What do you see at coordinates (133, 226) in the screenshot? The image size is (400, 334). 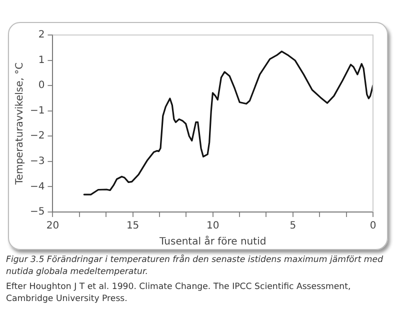 I see `x-tick-label: 15` at bounding box center [133, 226].